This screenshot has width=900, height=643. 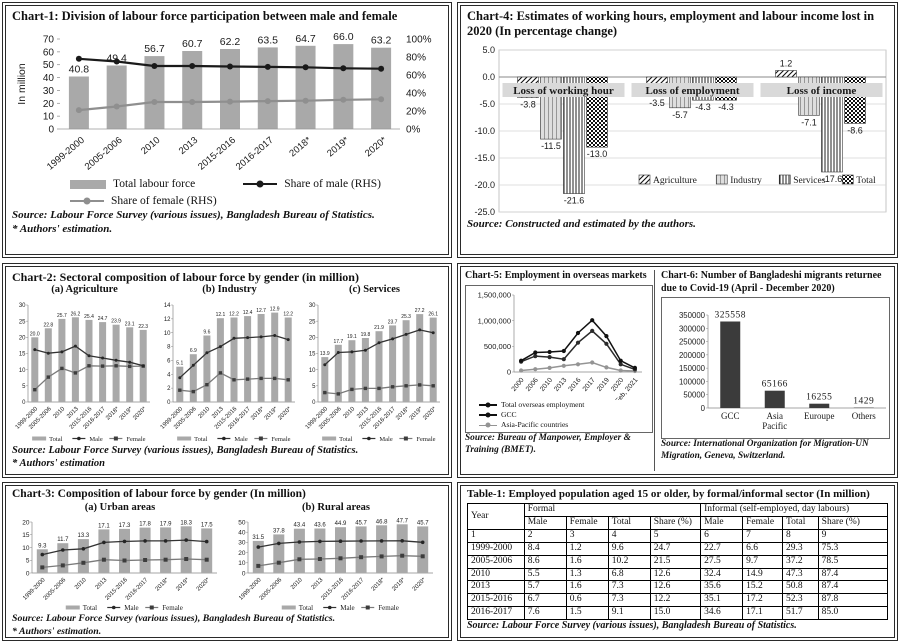 What do you see at coordinates (692, 381) in the screenshot?
I see `svg-text: 100000` at bounding box center [692, 381].